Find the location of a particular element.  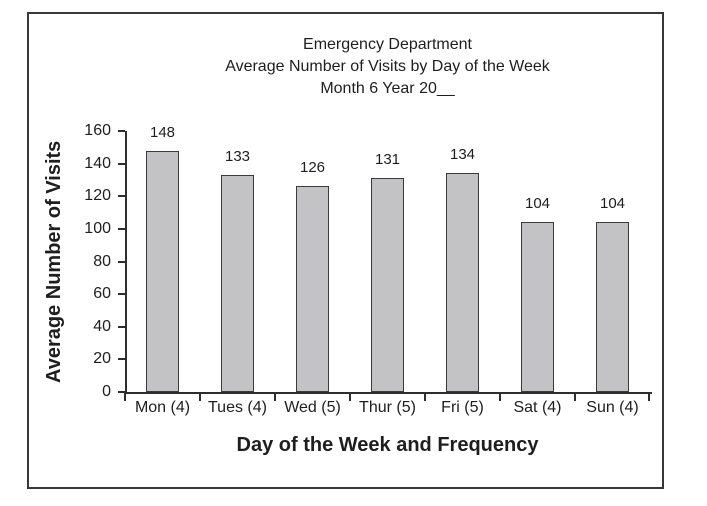

chart-title-line-3: Month 6 Year 20__ is located at coordinates (387, 88).